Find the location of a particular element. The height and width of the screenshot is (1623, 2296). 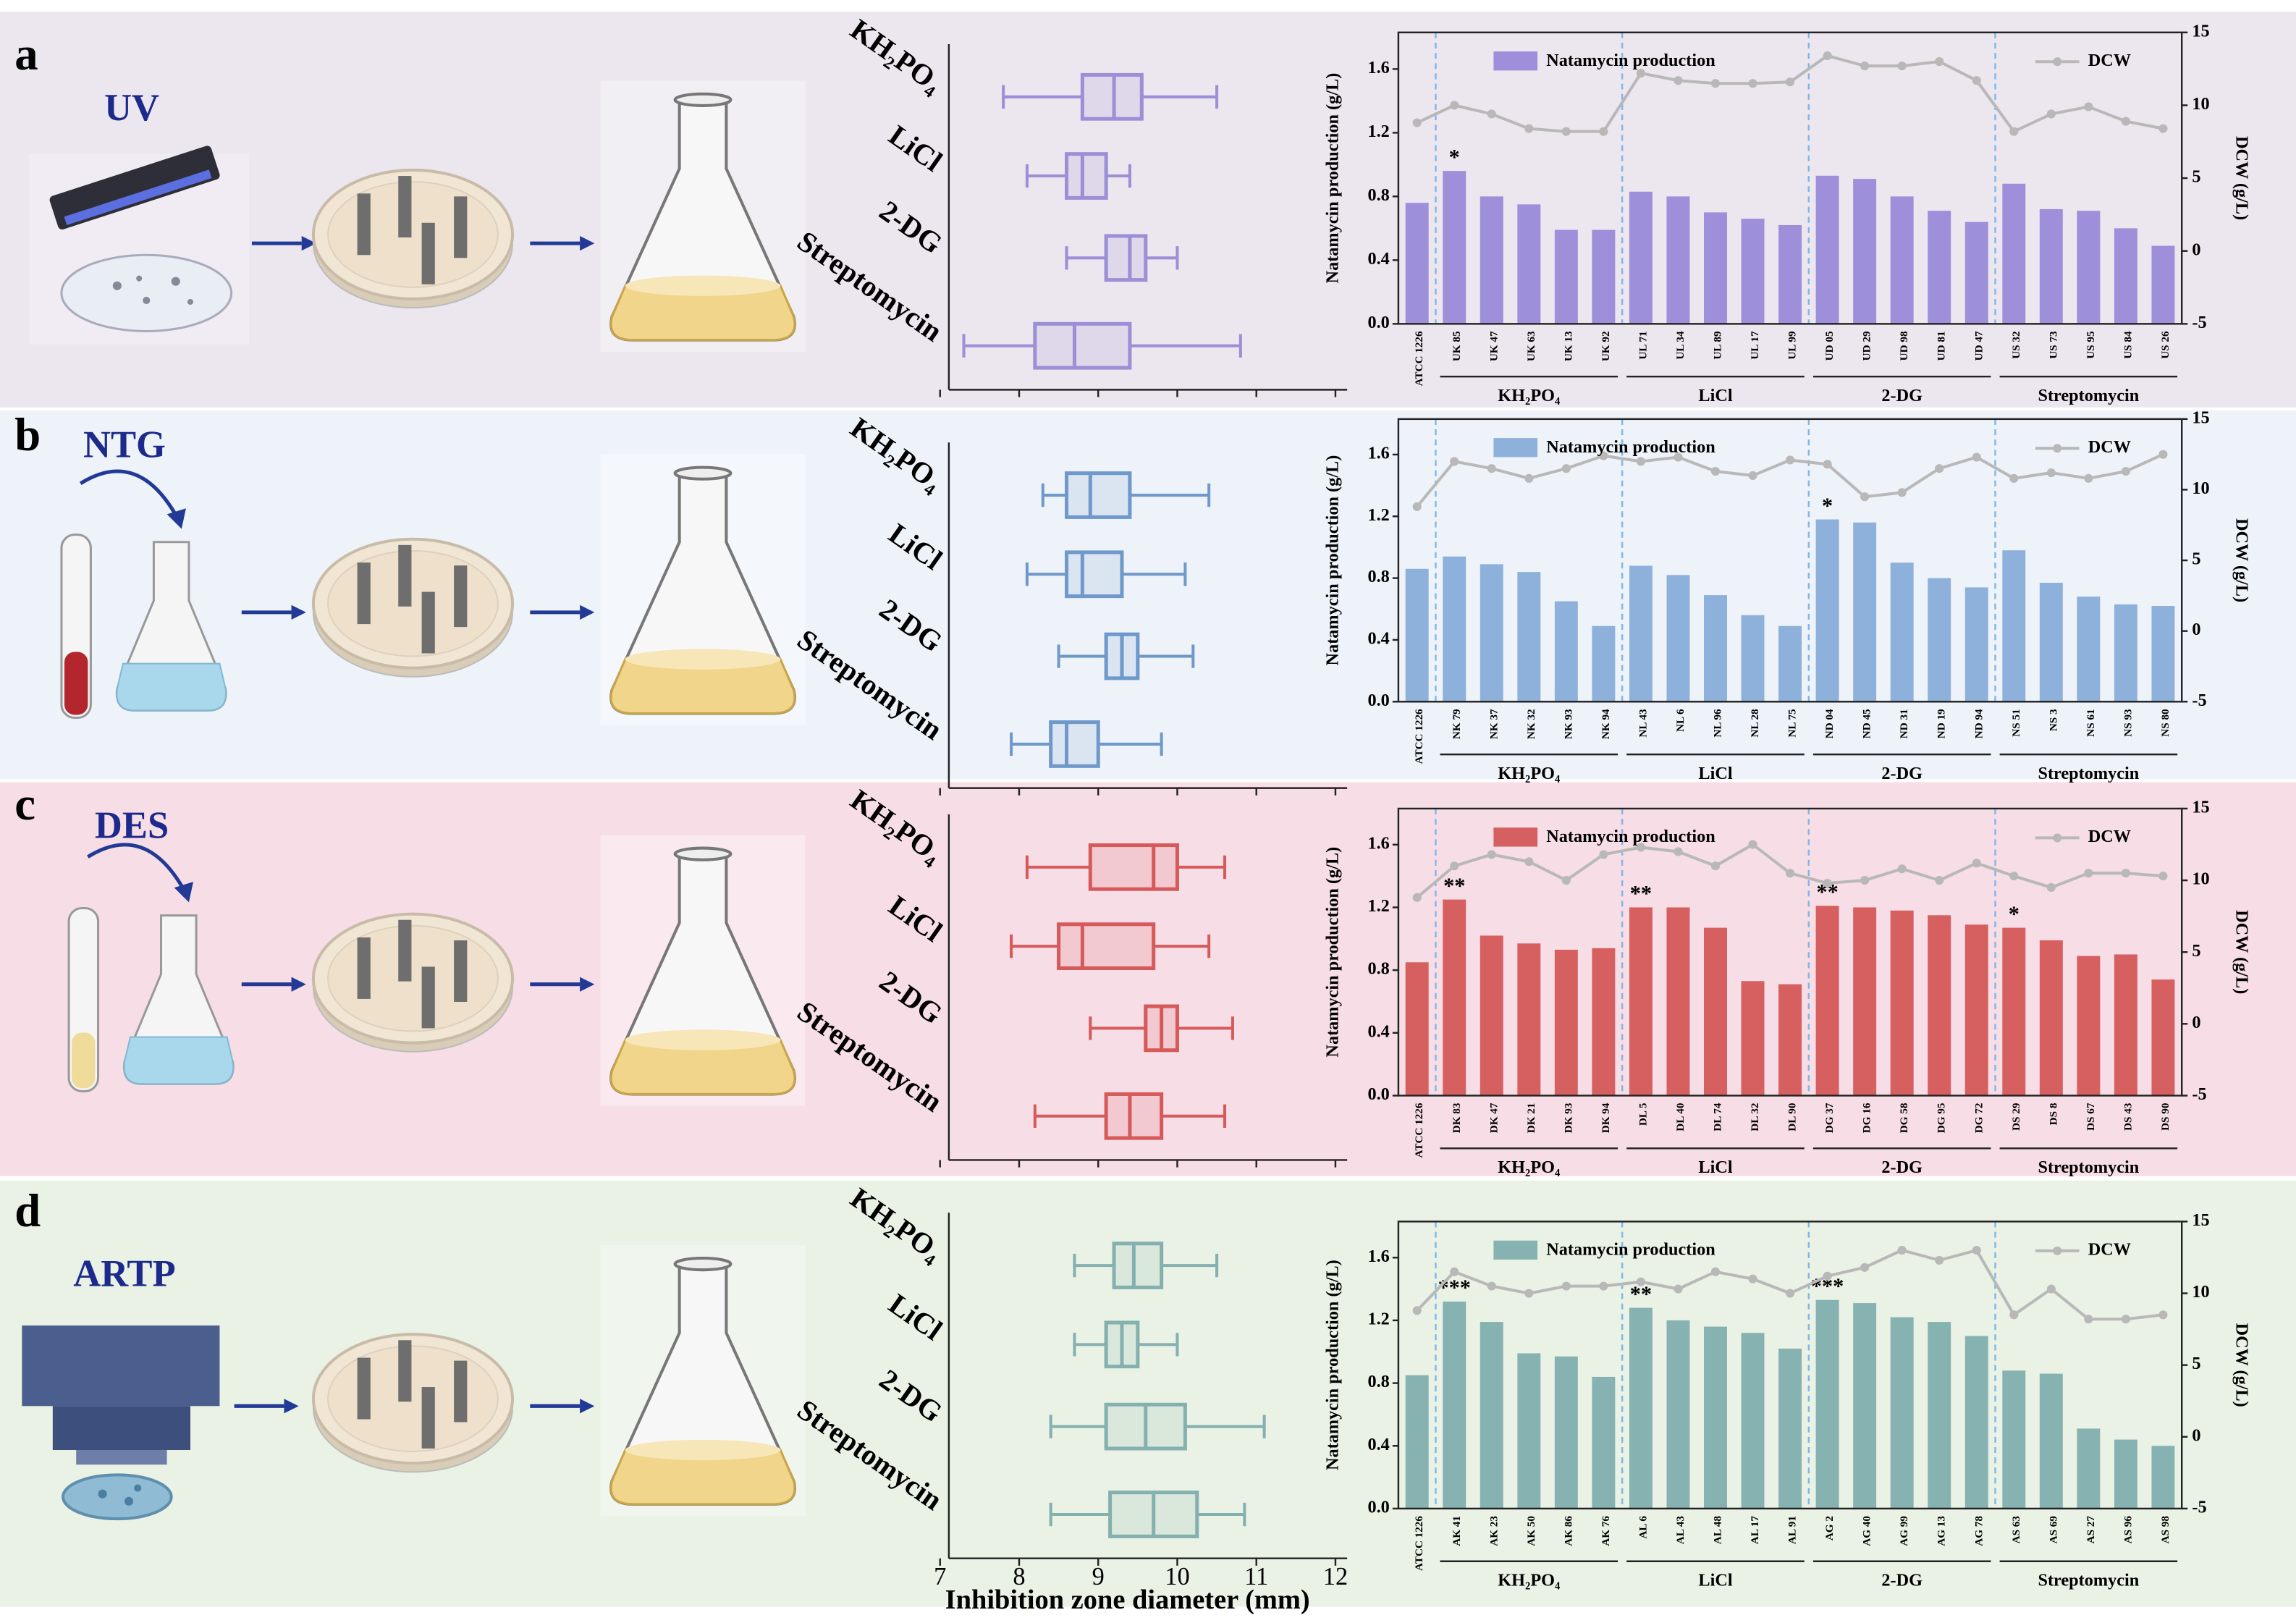

x-tick-label: US 32 is located at coordinates (2016, 345).